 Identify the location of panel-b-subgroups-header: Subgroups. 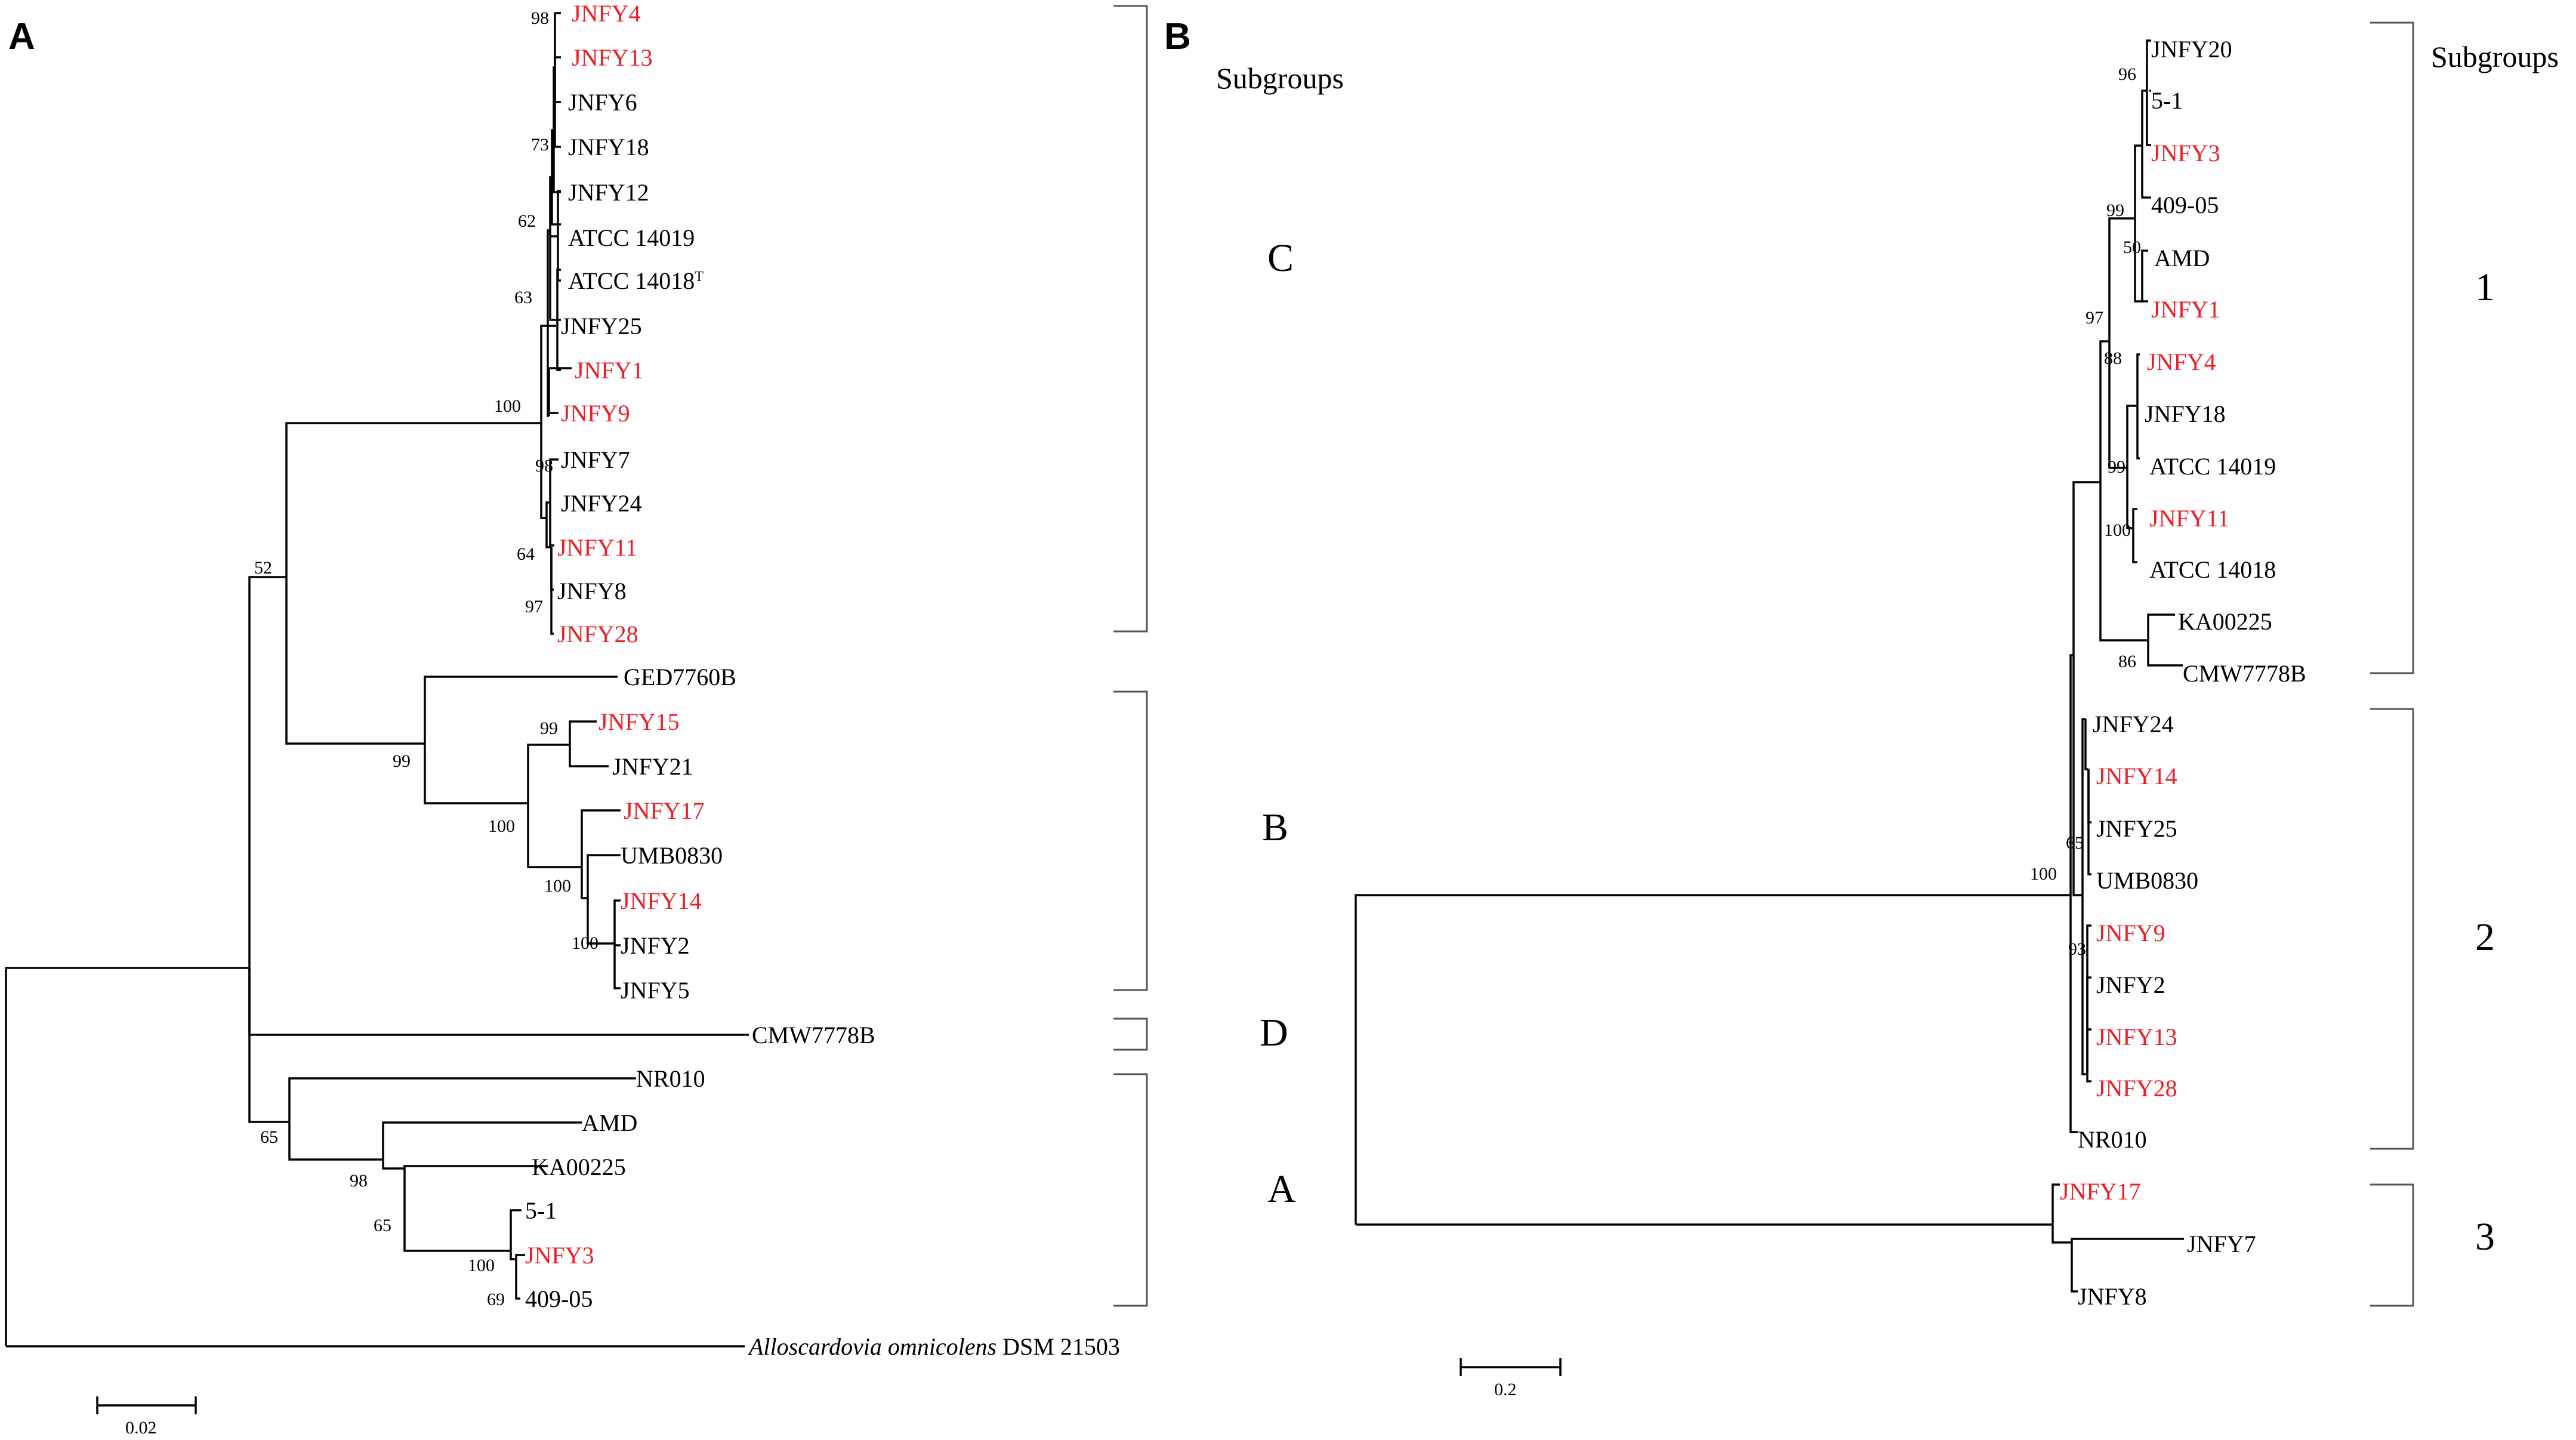
(2495, 56).